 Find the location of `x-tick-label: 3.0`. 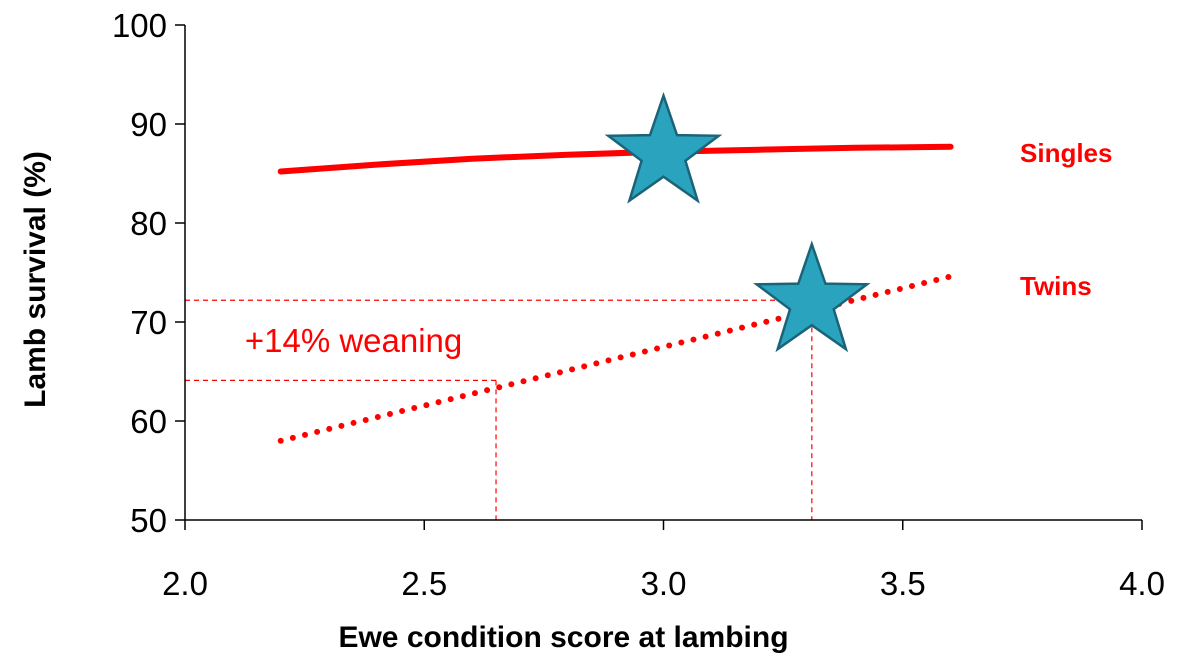

x-tick-label: 3.0 is located at coordinates (664, 583).